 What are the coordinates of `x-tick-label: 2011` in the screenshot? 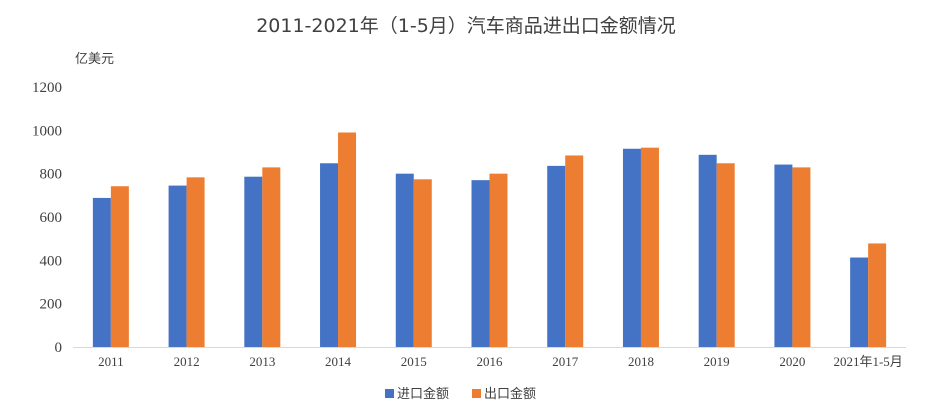 It's located at (111, 361).